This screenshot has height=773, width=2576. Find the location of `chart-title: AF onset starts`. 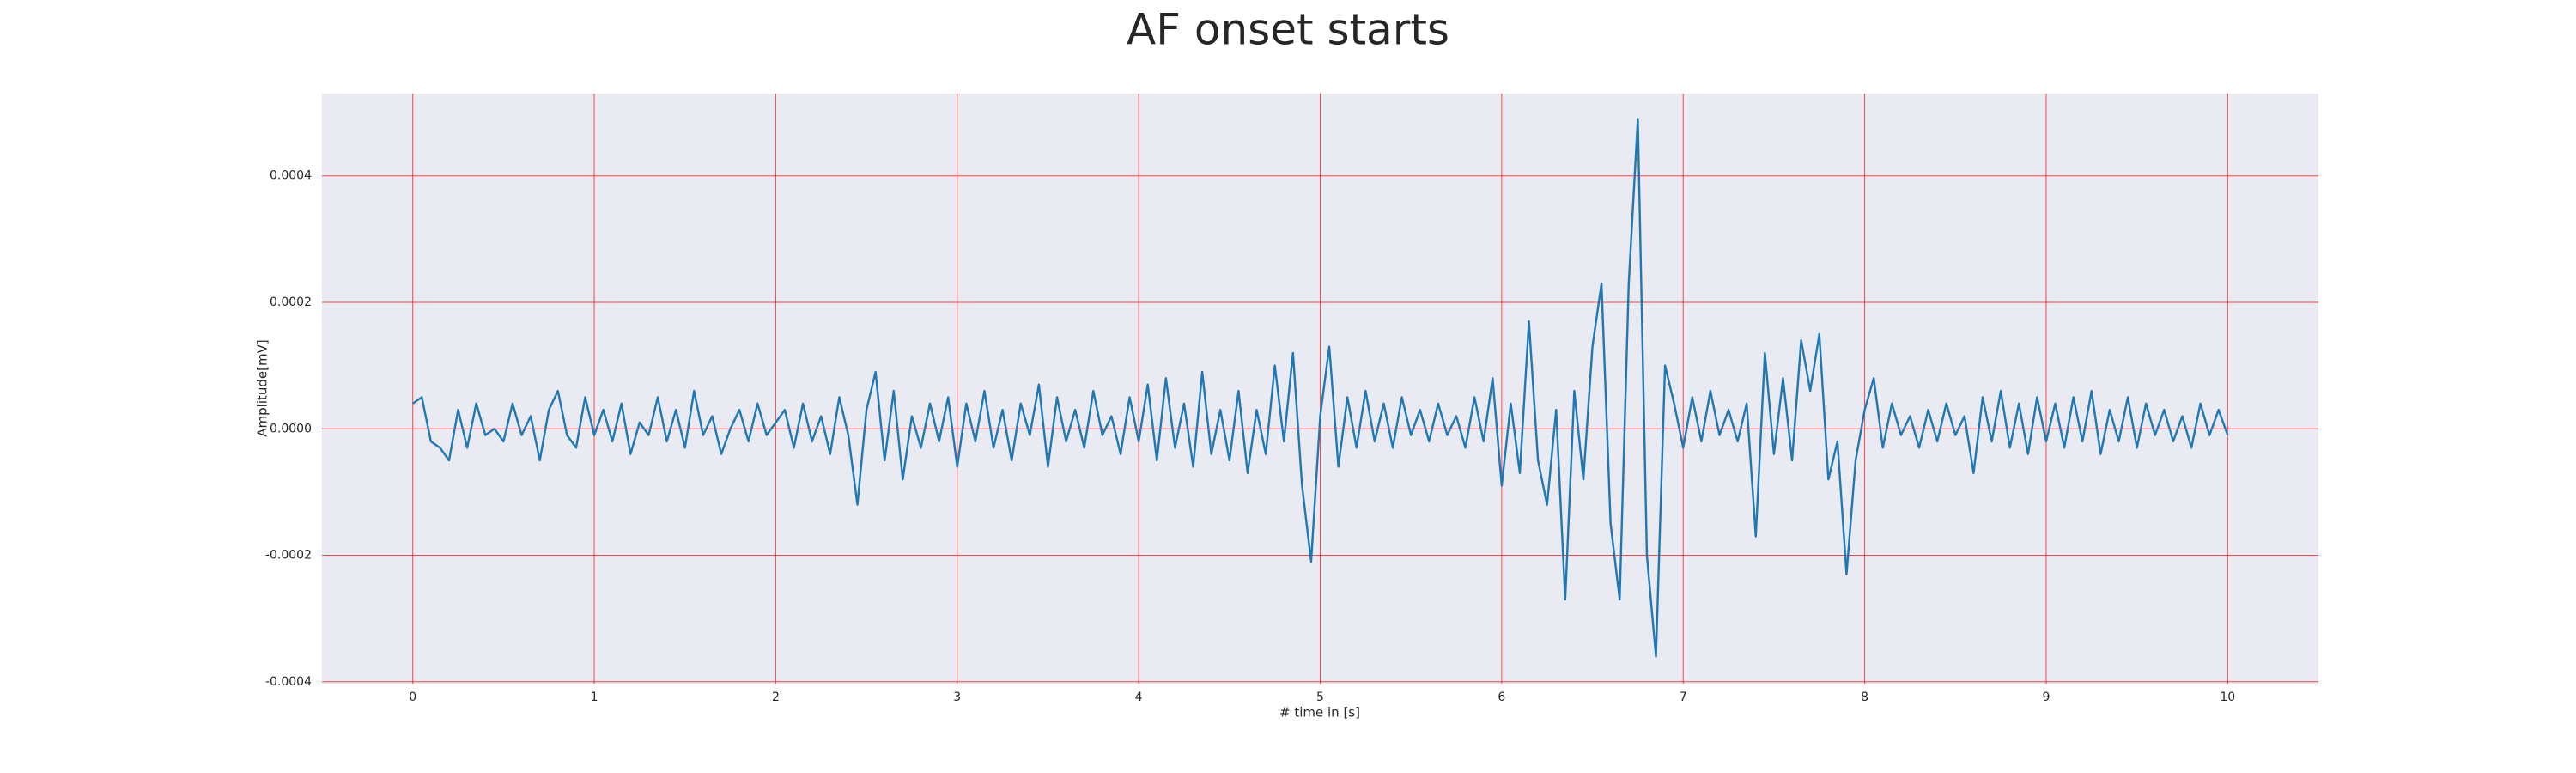

chart-title: AF onset starts is located at coordinates (1288, 30).